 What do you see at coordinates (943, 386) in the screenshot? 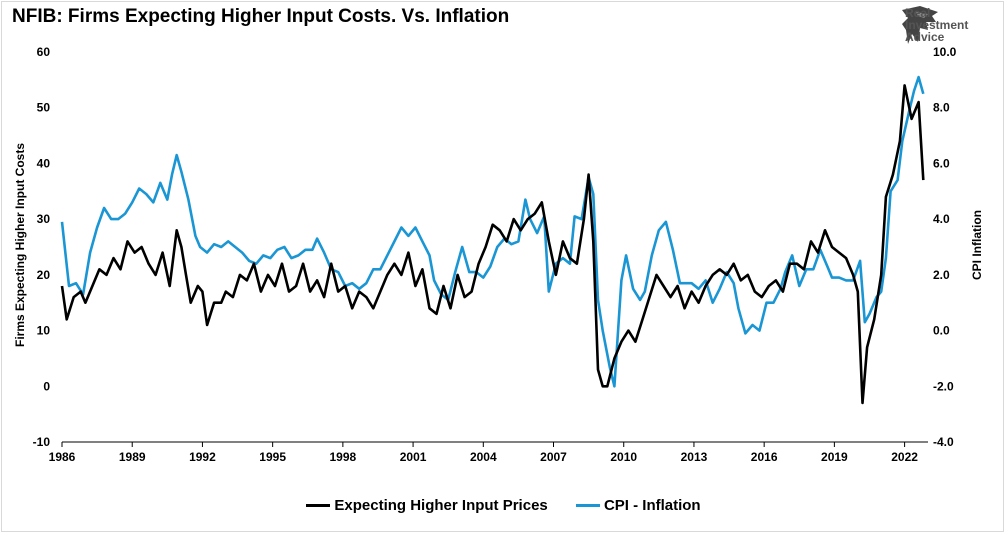
I see `y-right-tick-label: -2.0` at bounding box center [943, 386].